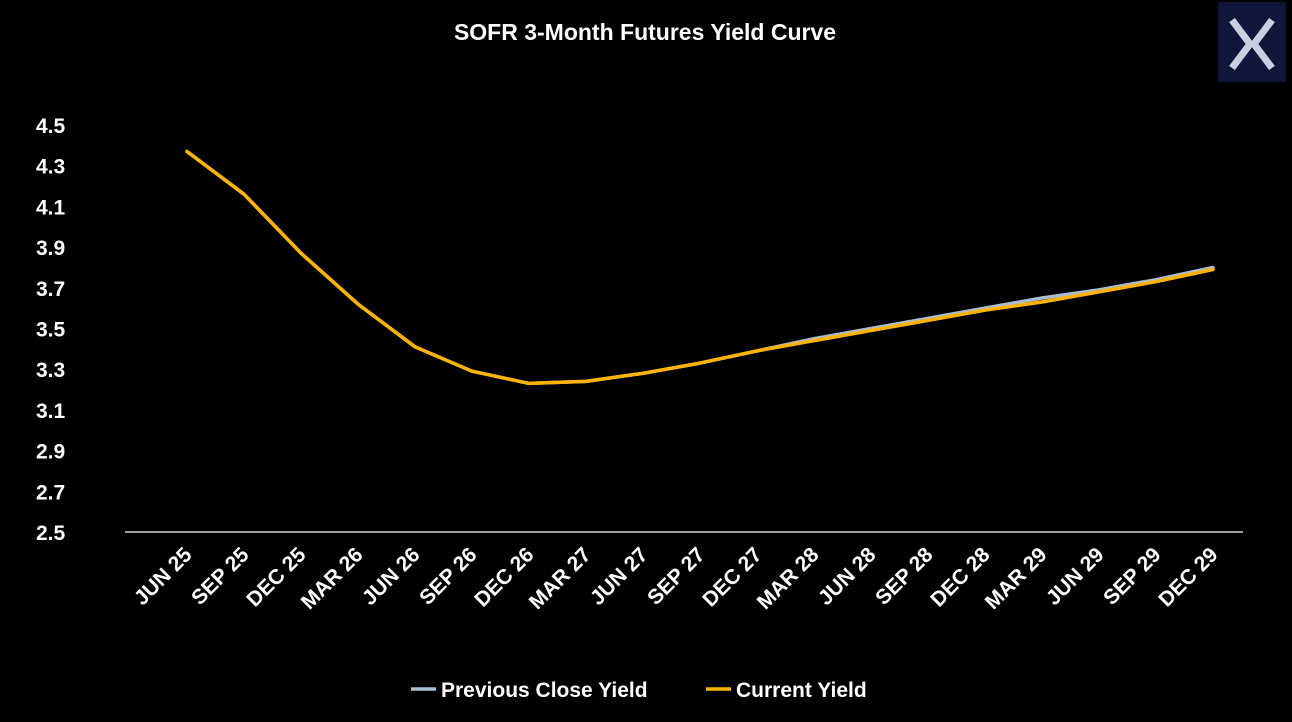  What do you see at coordinates (50, 167) in the screenshot?
I see `y-tick-label: 4.3` at bounding box center [50, 167].